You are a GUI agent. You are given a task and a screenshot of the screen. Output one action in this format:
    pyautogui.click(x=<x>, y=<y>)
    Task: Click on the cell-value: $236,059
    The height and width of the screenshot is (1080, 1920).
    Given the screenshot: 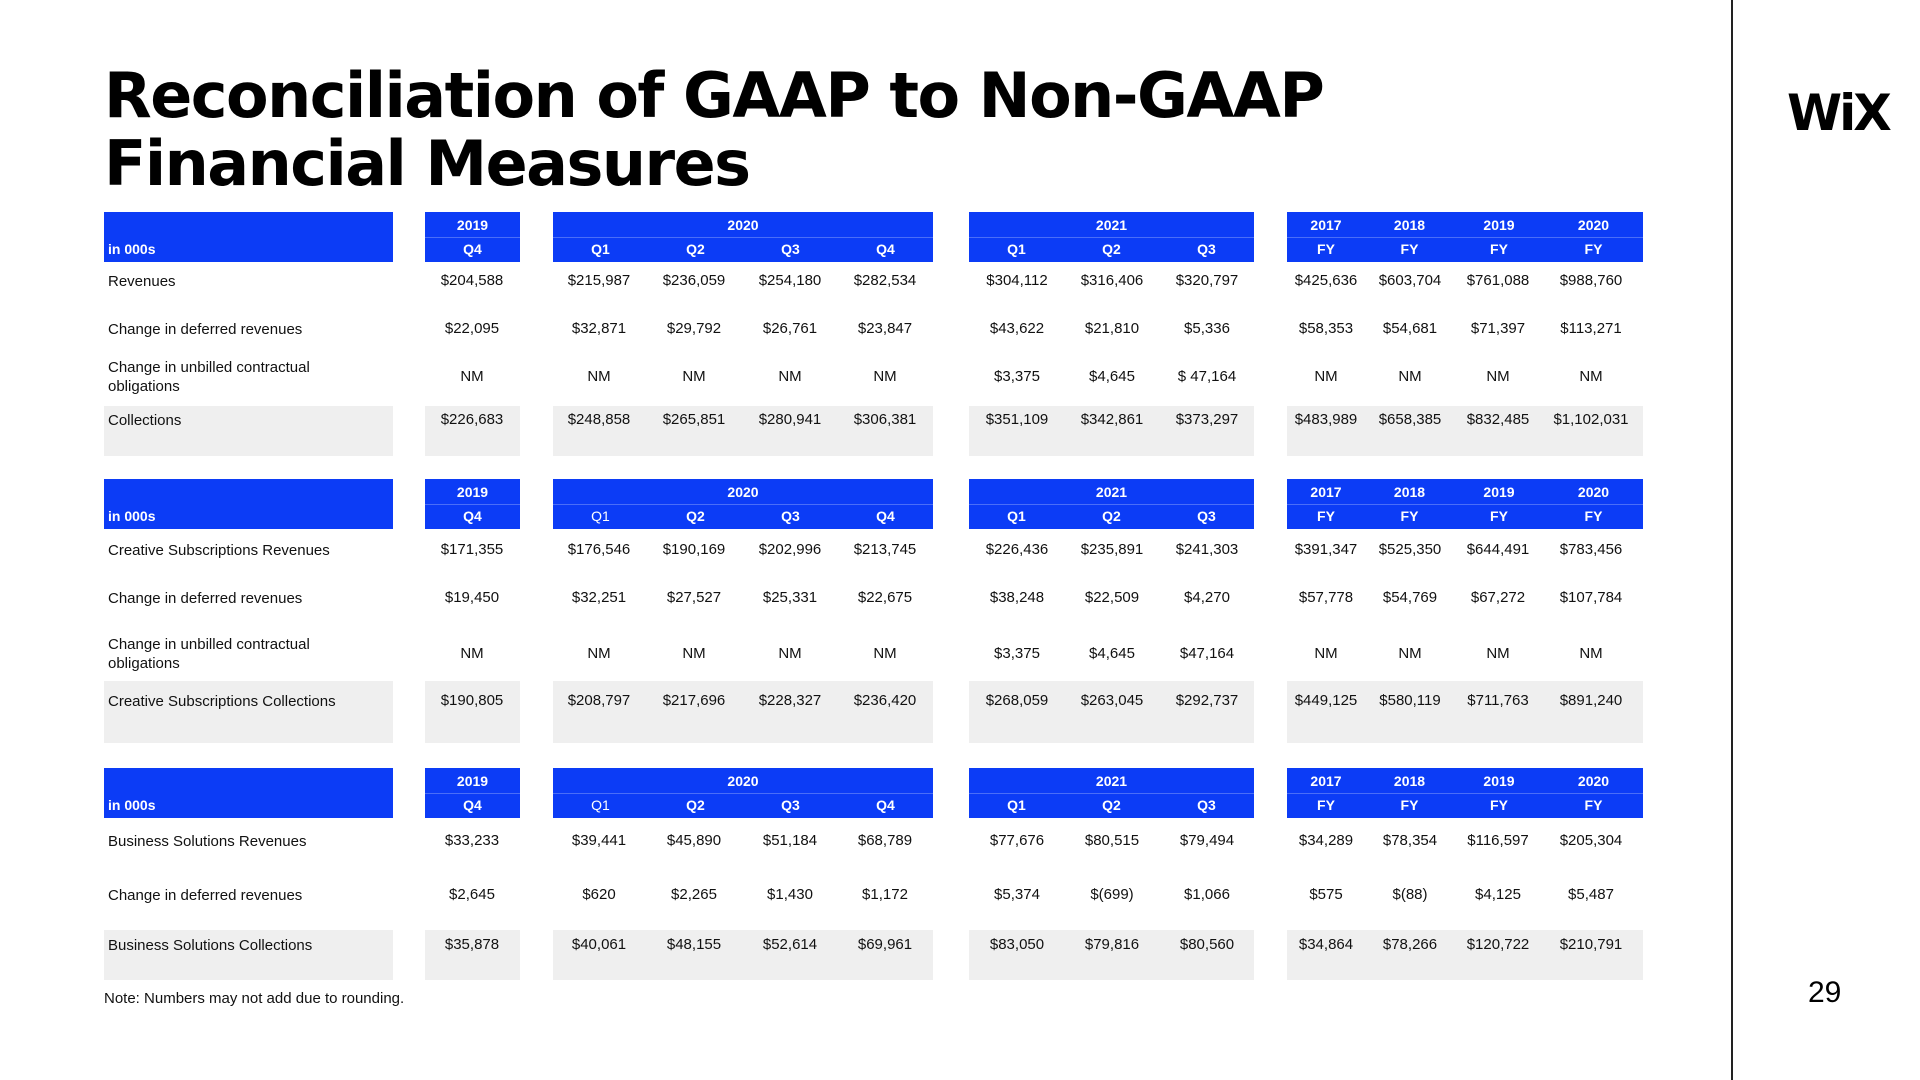 What is the action you would take?
    pyautogui.click(x=694, y=280)
    